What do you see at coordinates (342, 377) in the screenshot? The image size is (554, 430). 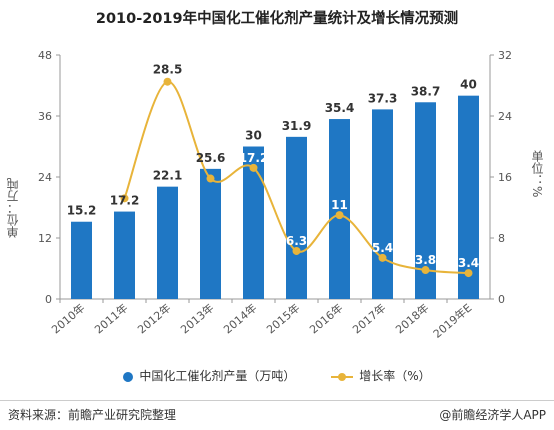 I see `legend-line-swatch` at bounding box center [342, 377].